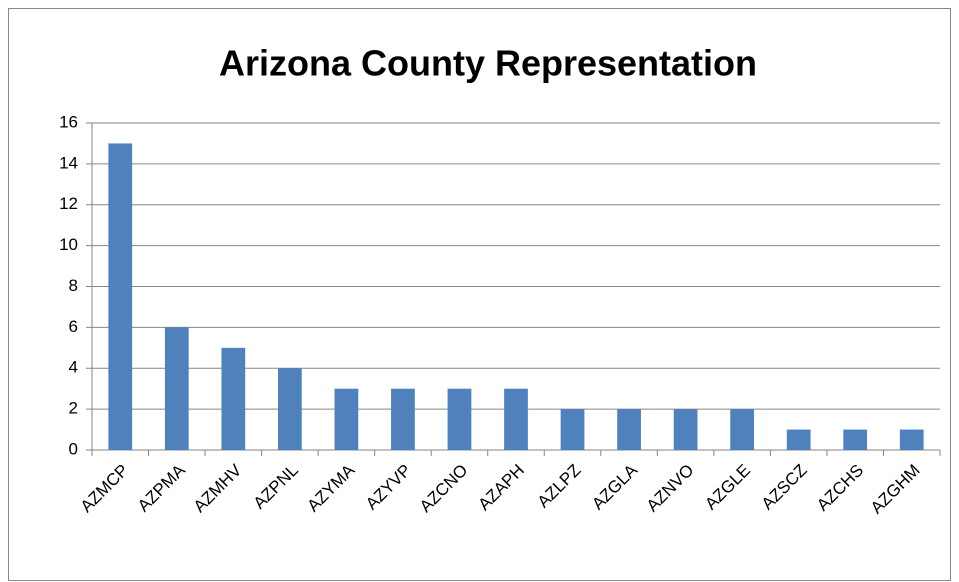 This screenshot has height=582, width=959. I want to click on y-tick-label: 12, so click(68, 203).